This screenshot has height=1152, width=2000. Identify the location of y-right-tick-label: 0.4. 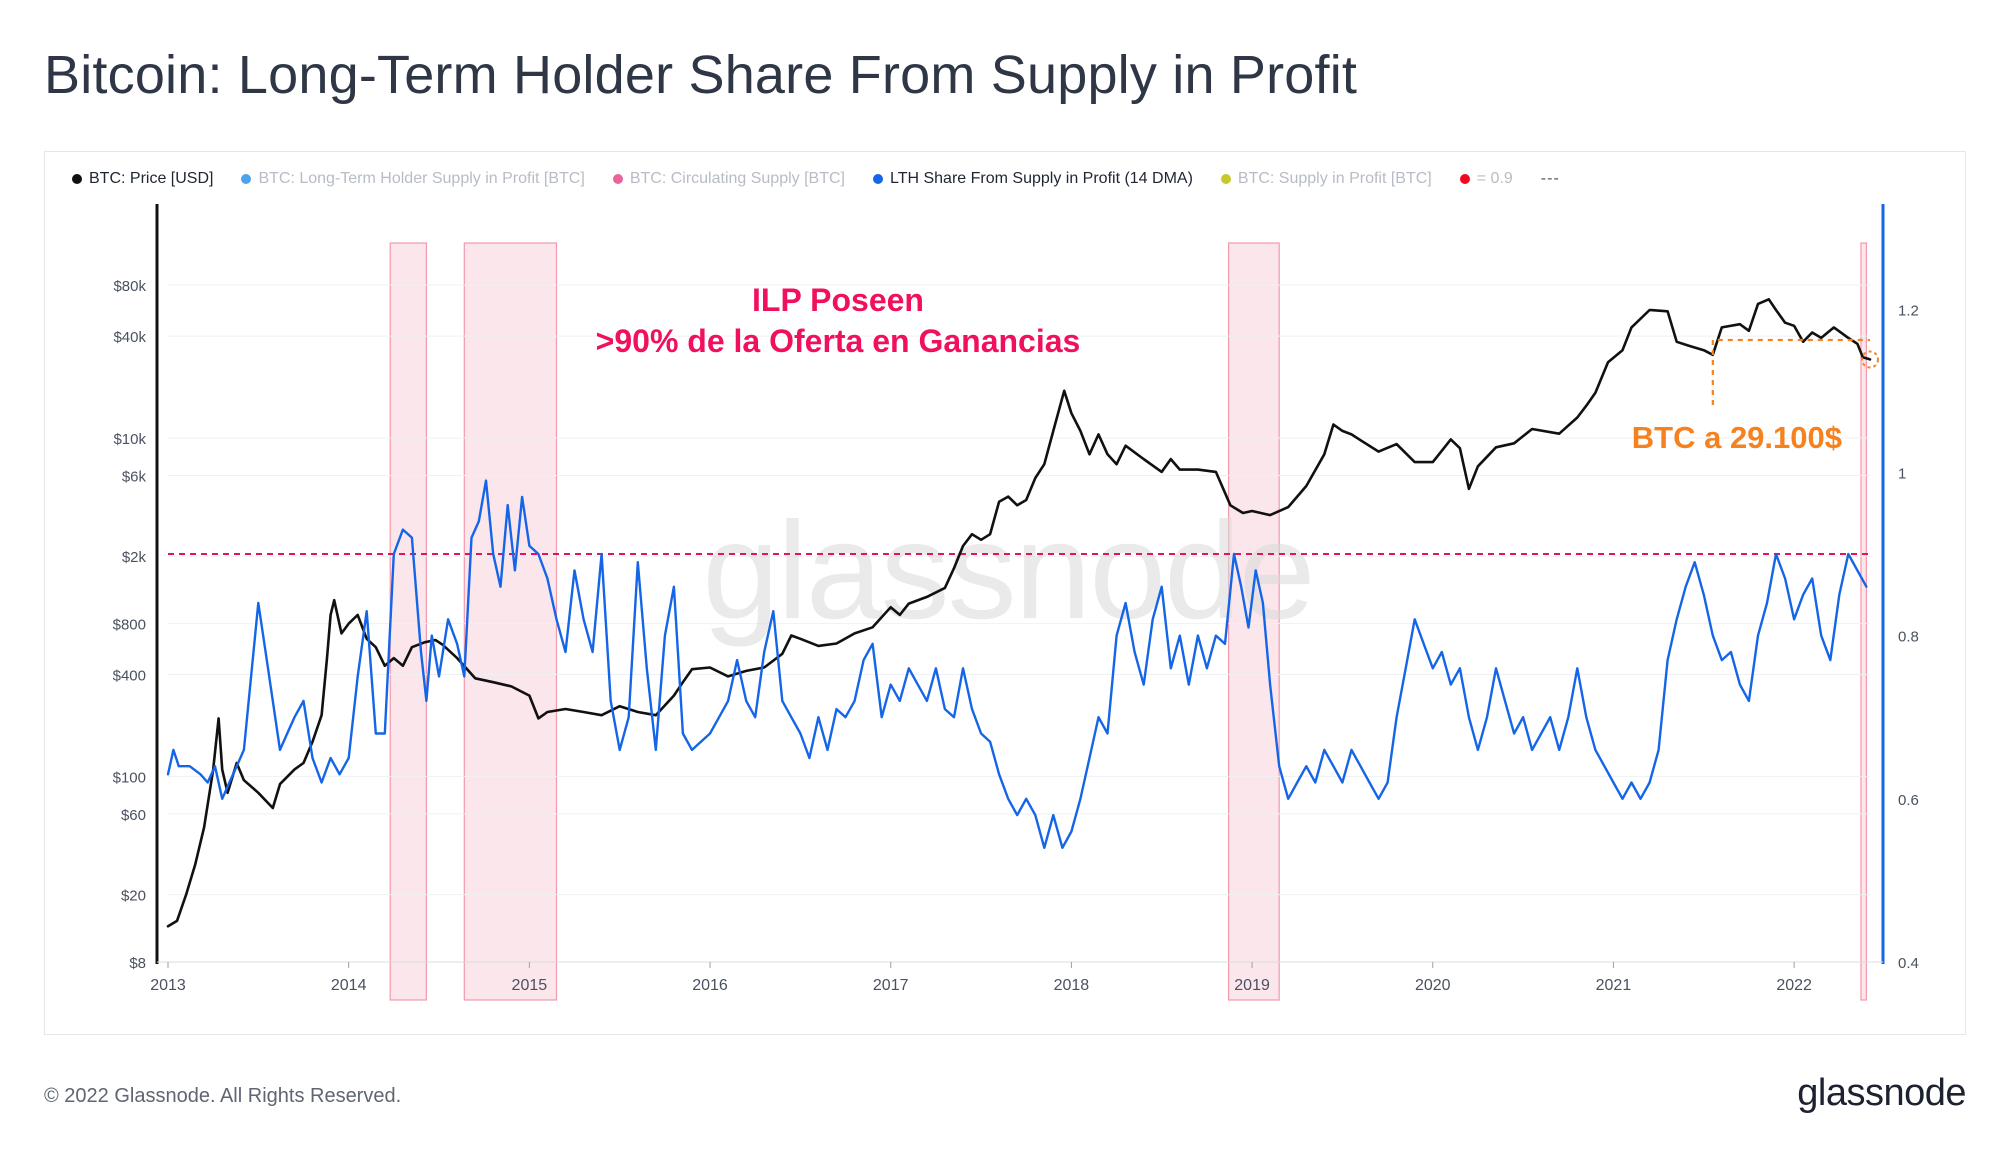
(1908, 963).